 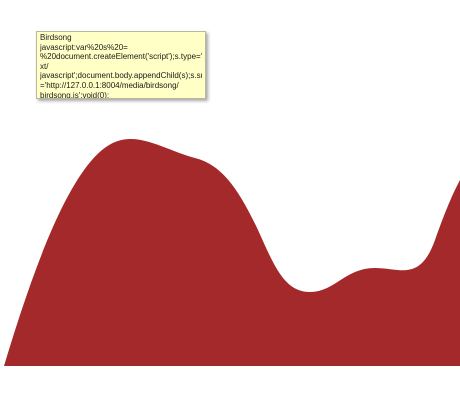 I want to click on tooltip-line: xt/, so click(x=44, y=66).